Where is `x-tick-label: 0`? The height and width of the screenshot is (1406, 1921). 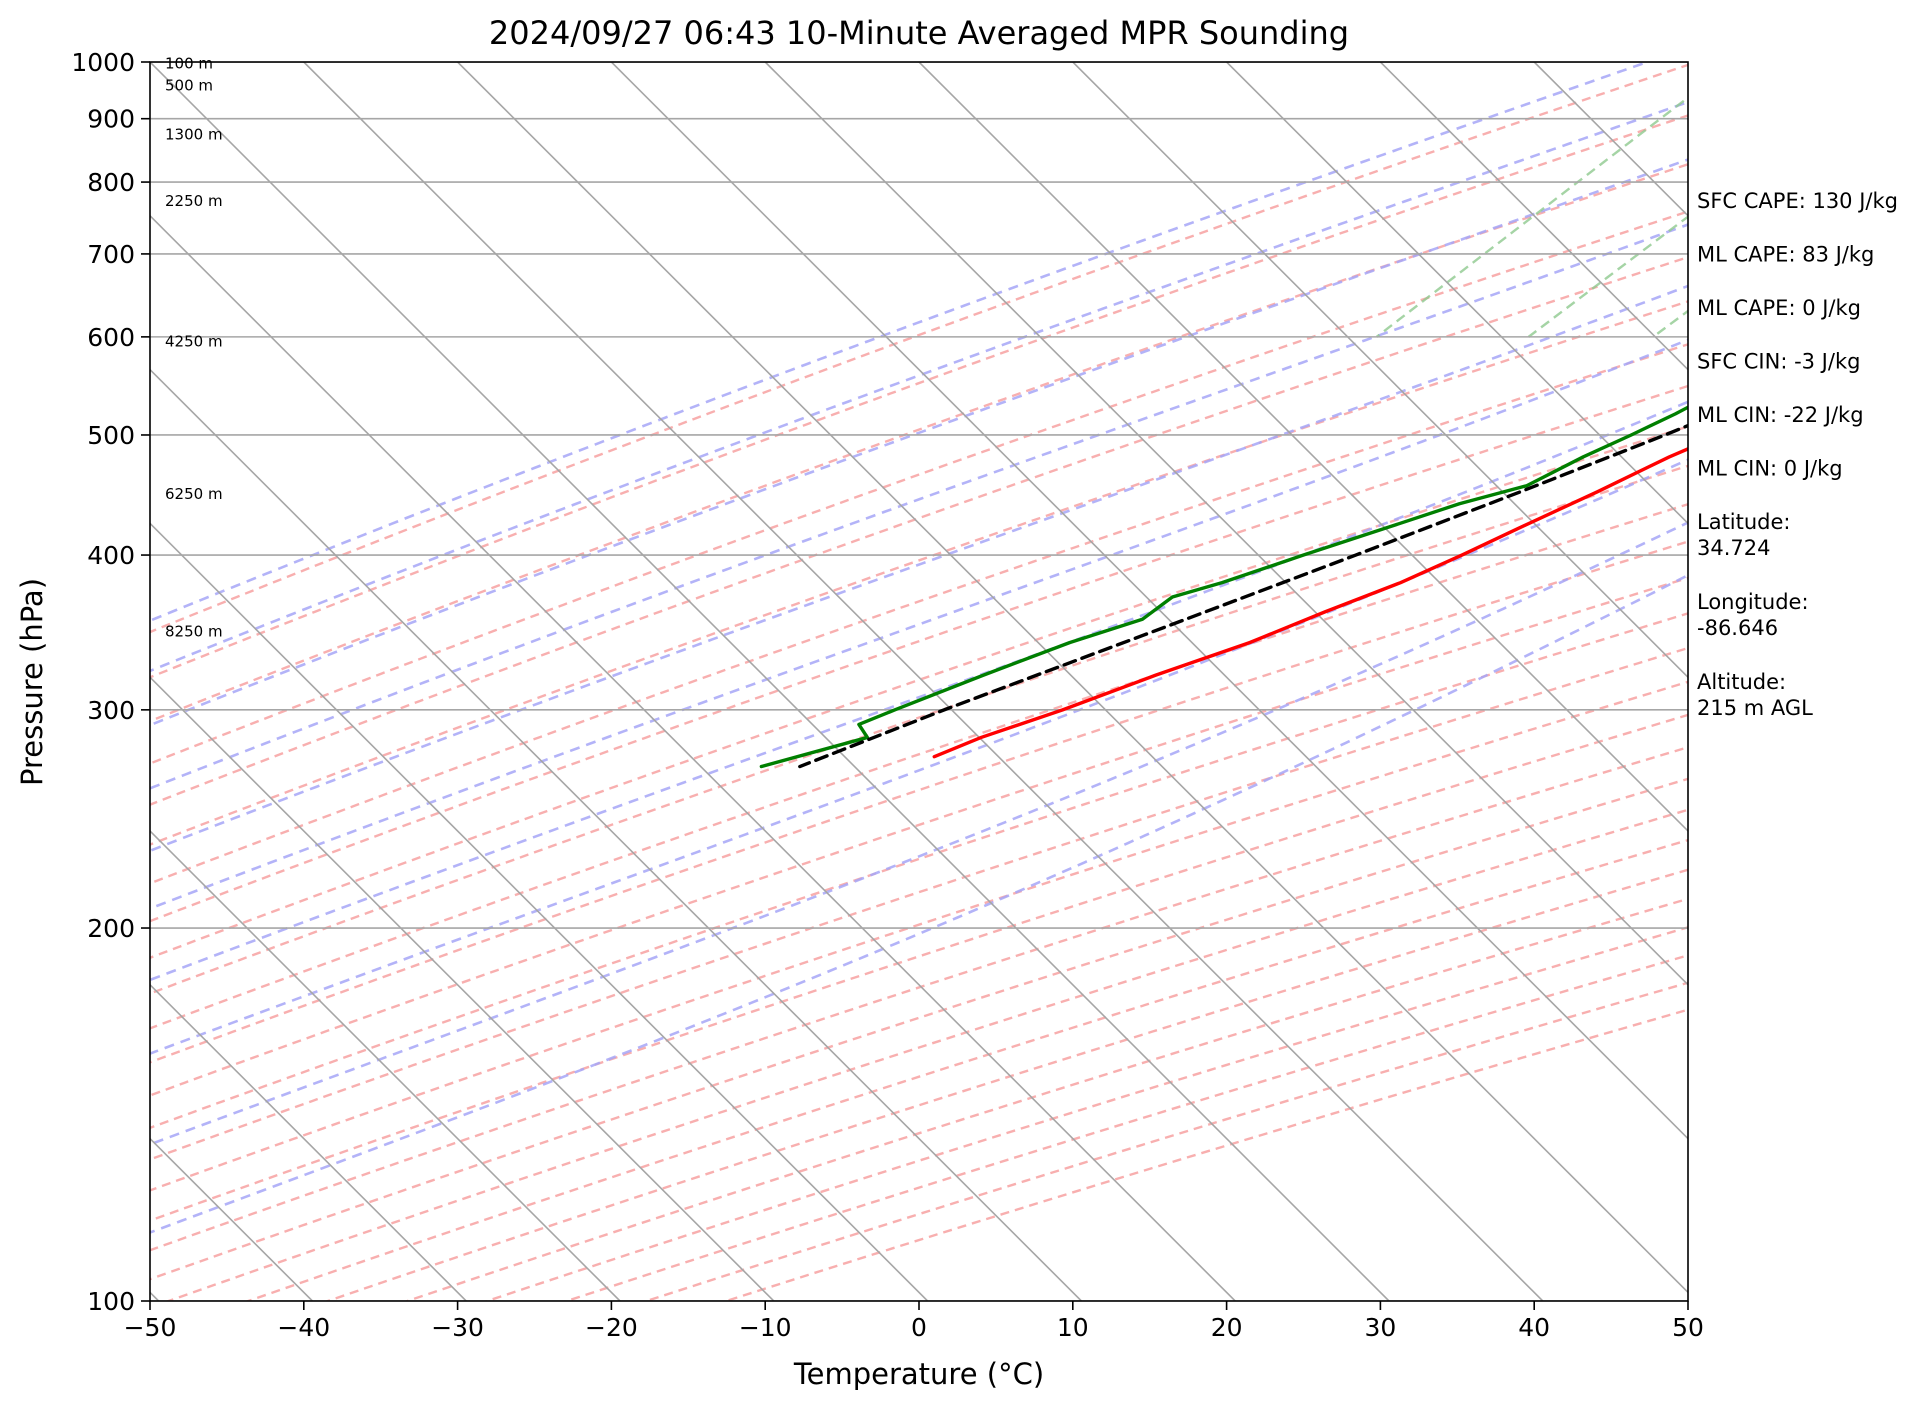
x-tick-label: 0 is located at coordinates (919, 1327).